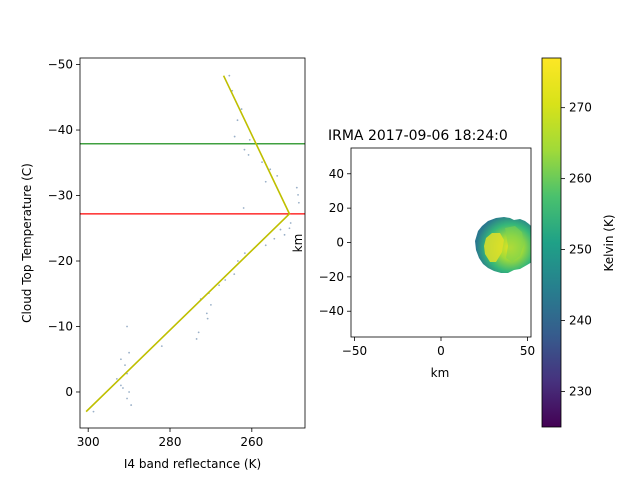 The height and width of the screenshot is (480, 640). Describe the element at coordinates (27, 243) in the screenshot. I see `left-y-axis-label: Cloud Top Temperature (C)` at that location.